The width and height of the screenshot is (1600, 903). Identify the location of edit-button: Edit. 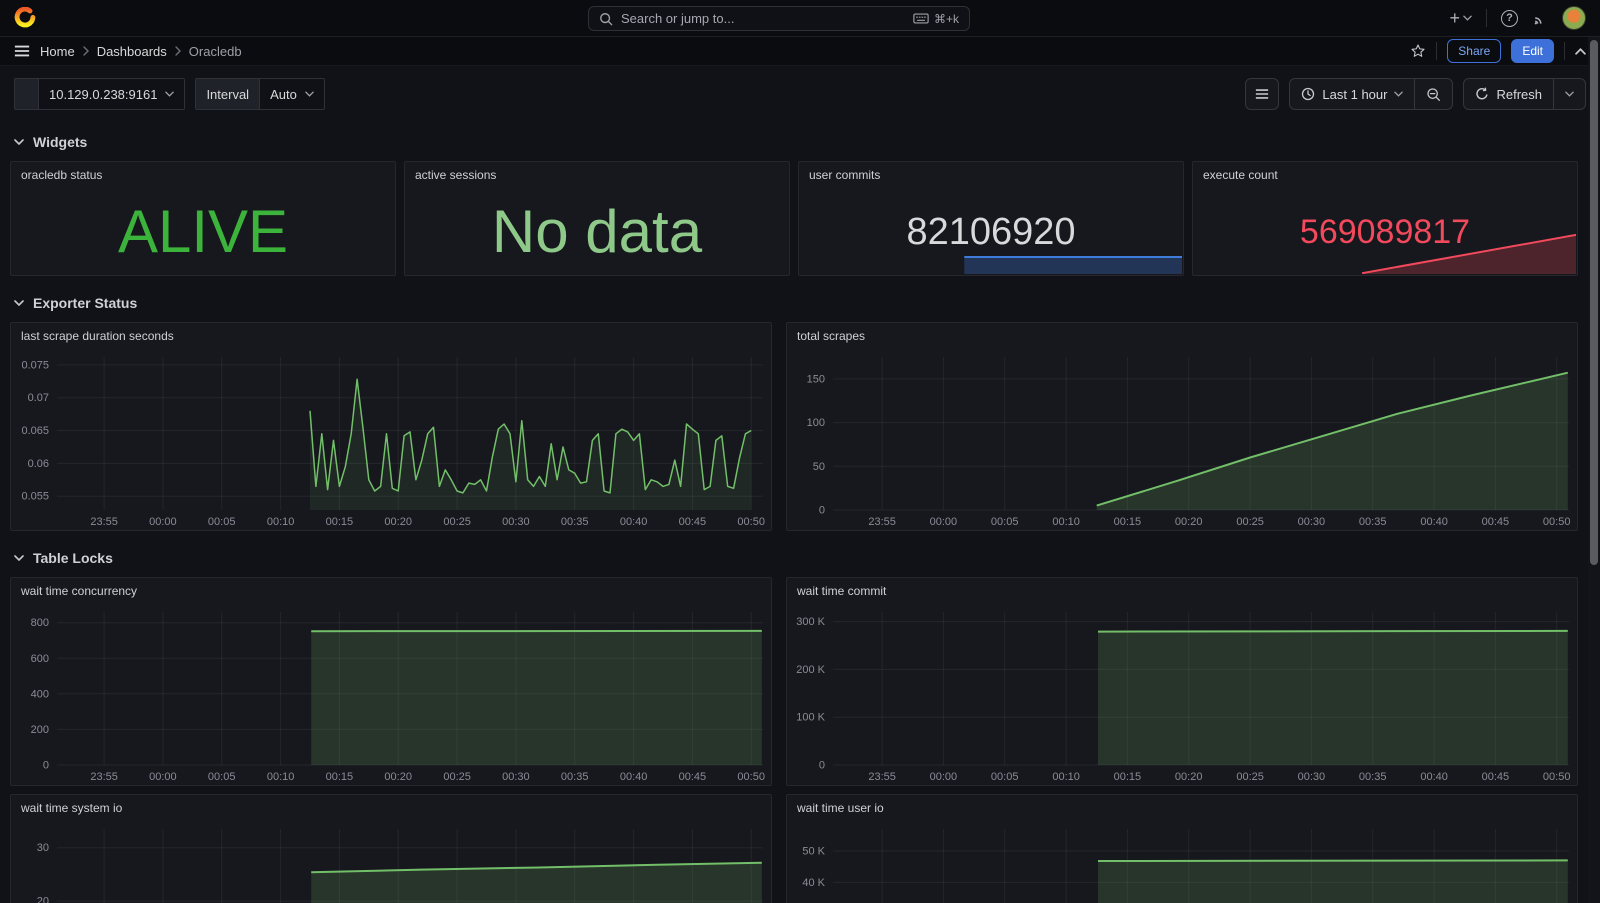
(1532, 51).